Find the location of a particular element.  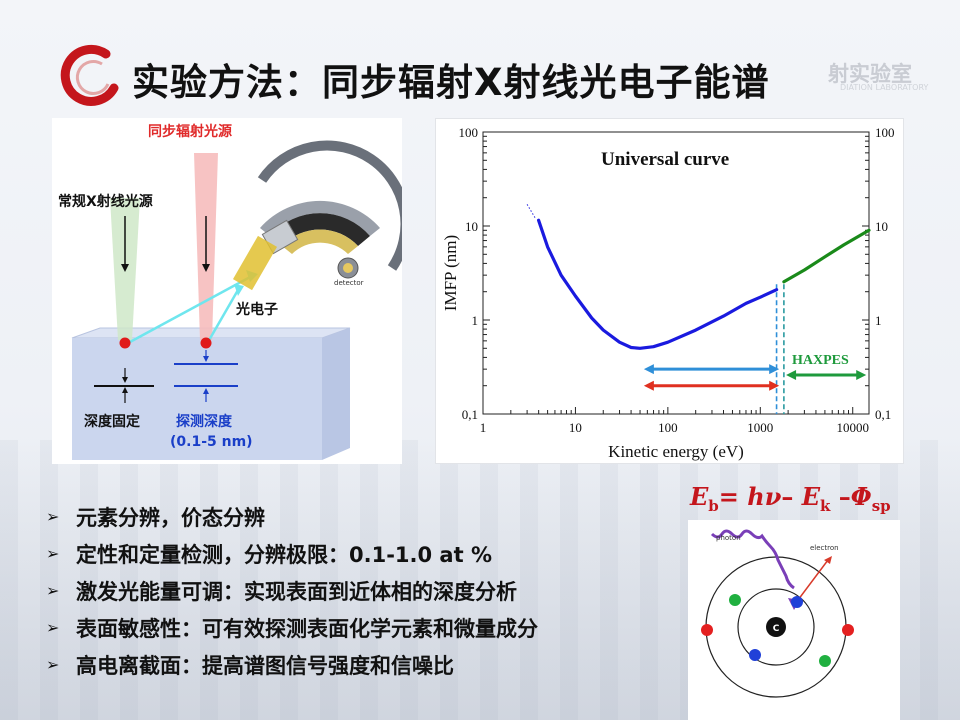

label-depth-range: (0.1-5 nm) is located at coordinates (211, 442).